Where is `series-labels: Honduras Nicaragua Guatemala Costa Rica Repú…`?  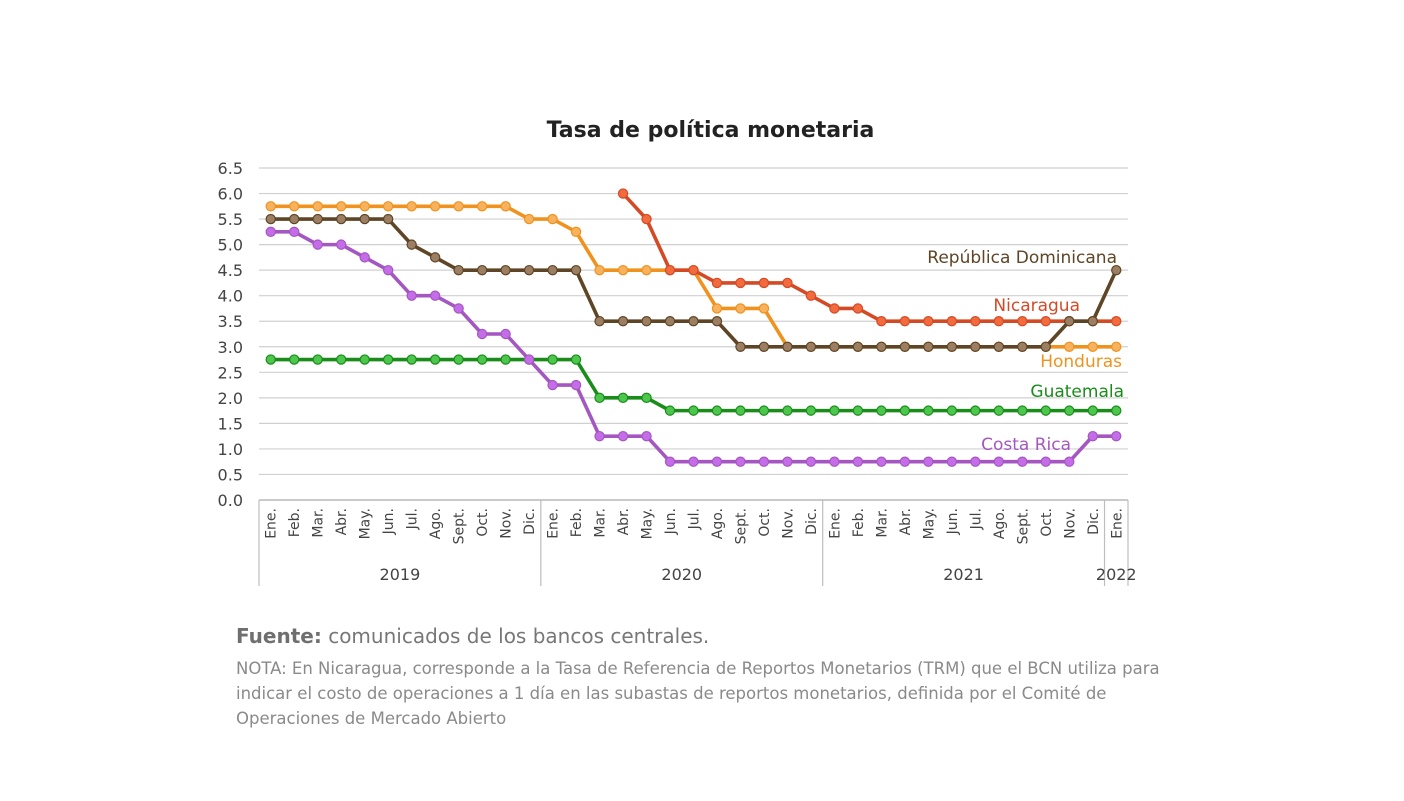
series-labels: Honduras Nicaragua Guatemala Costa Rica Repú… is located at coordinates (1025, 351).